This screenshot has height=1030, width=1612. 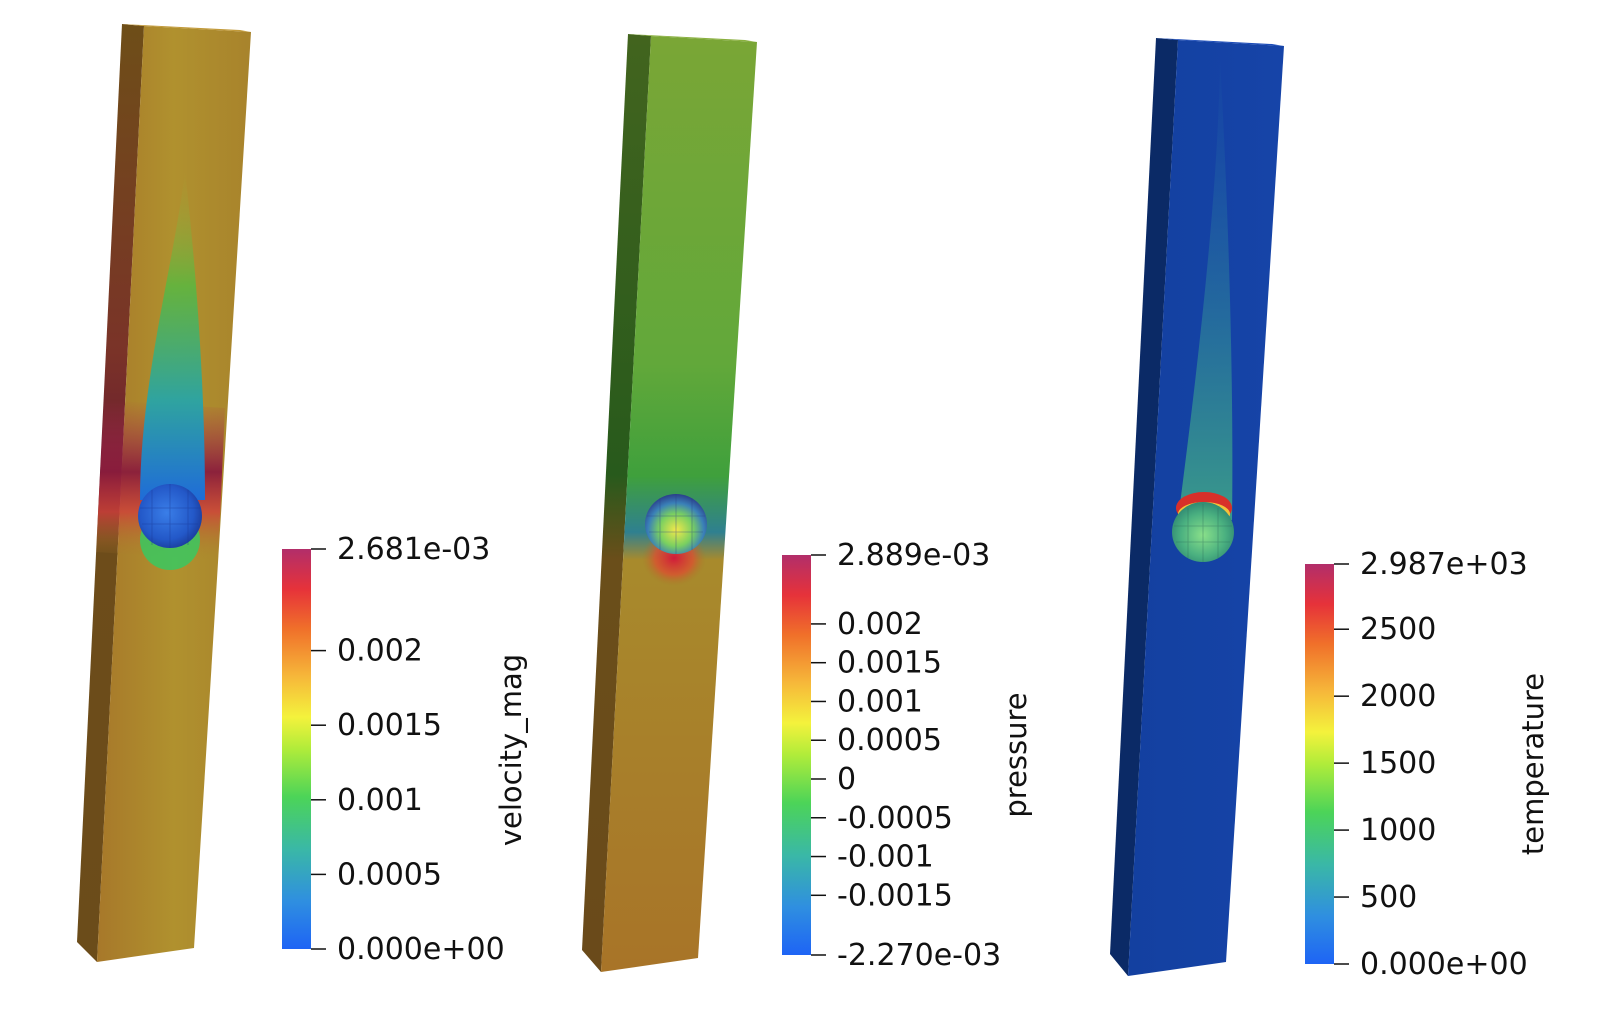 I want to click on pressure-column-top, so click(x=692, y=38).